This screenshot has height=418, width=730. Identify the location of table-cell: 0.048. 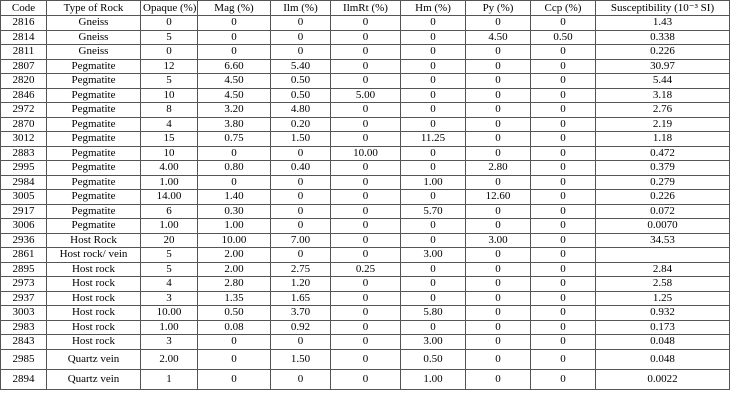
(662, 359).